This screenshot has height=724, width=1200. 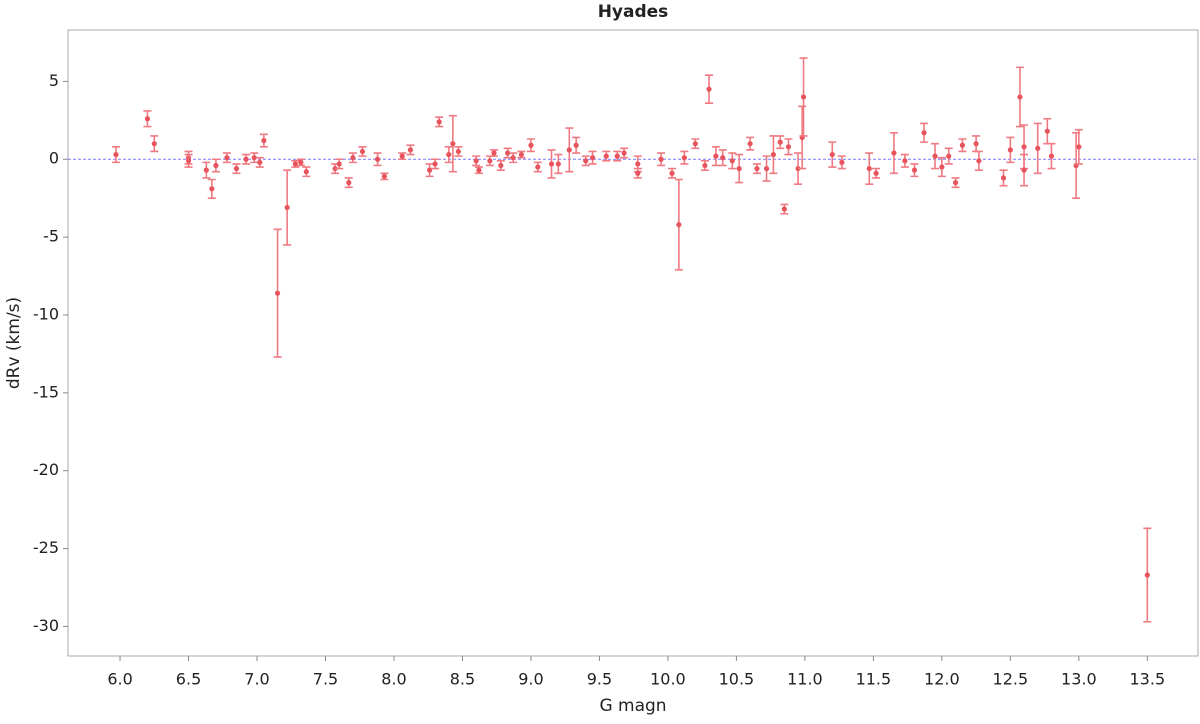 What do you see at coordinates (119, 679) in the screenshot?
I see `x-tick-label: 6.0` at bounding box center [119, 679].